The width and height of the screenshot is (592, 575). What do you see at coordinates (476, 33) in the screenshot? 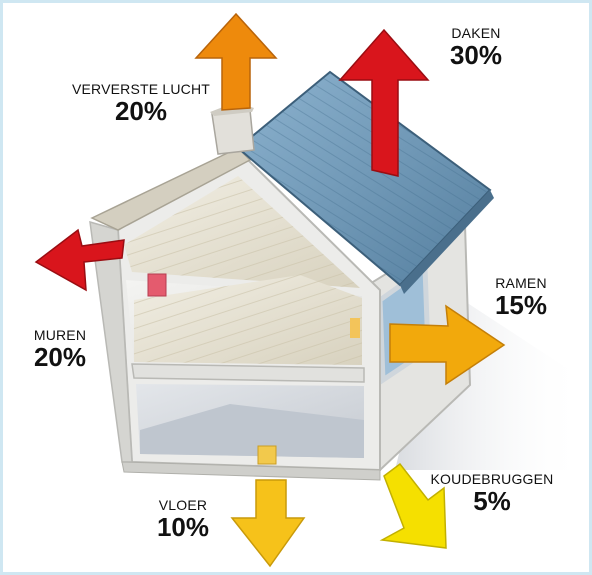
I see `label-daken-name: DAKEN` at bounding box center [476, 33].